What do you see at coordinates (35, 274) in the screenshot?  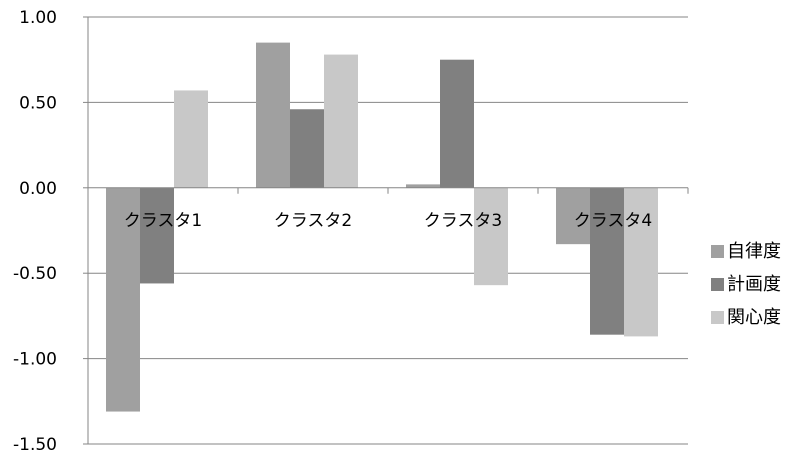 I see `y-tick-label: -0.50` at bounding box center [35, 274].